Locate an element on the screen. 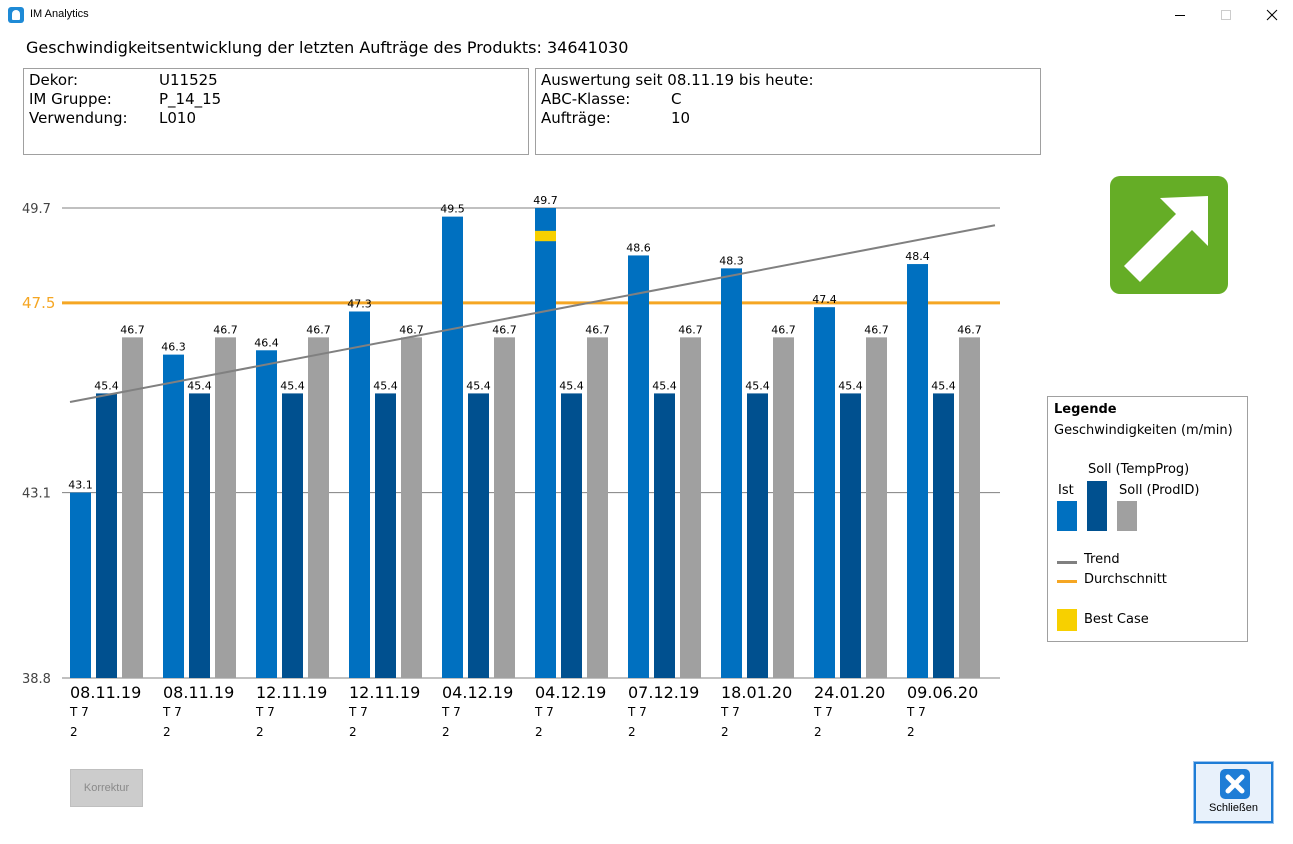  data-label: 48.4 is located at coordinates (917, 256).